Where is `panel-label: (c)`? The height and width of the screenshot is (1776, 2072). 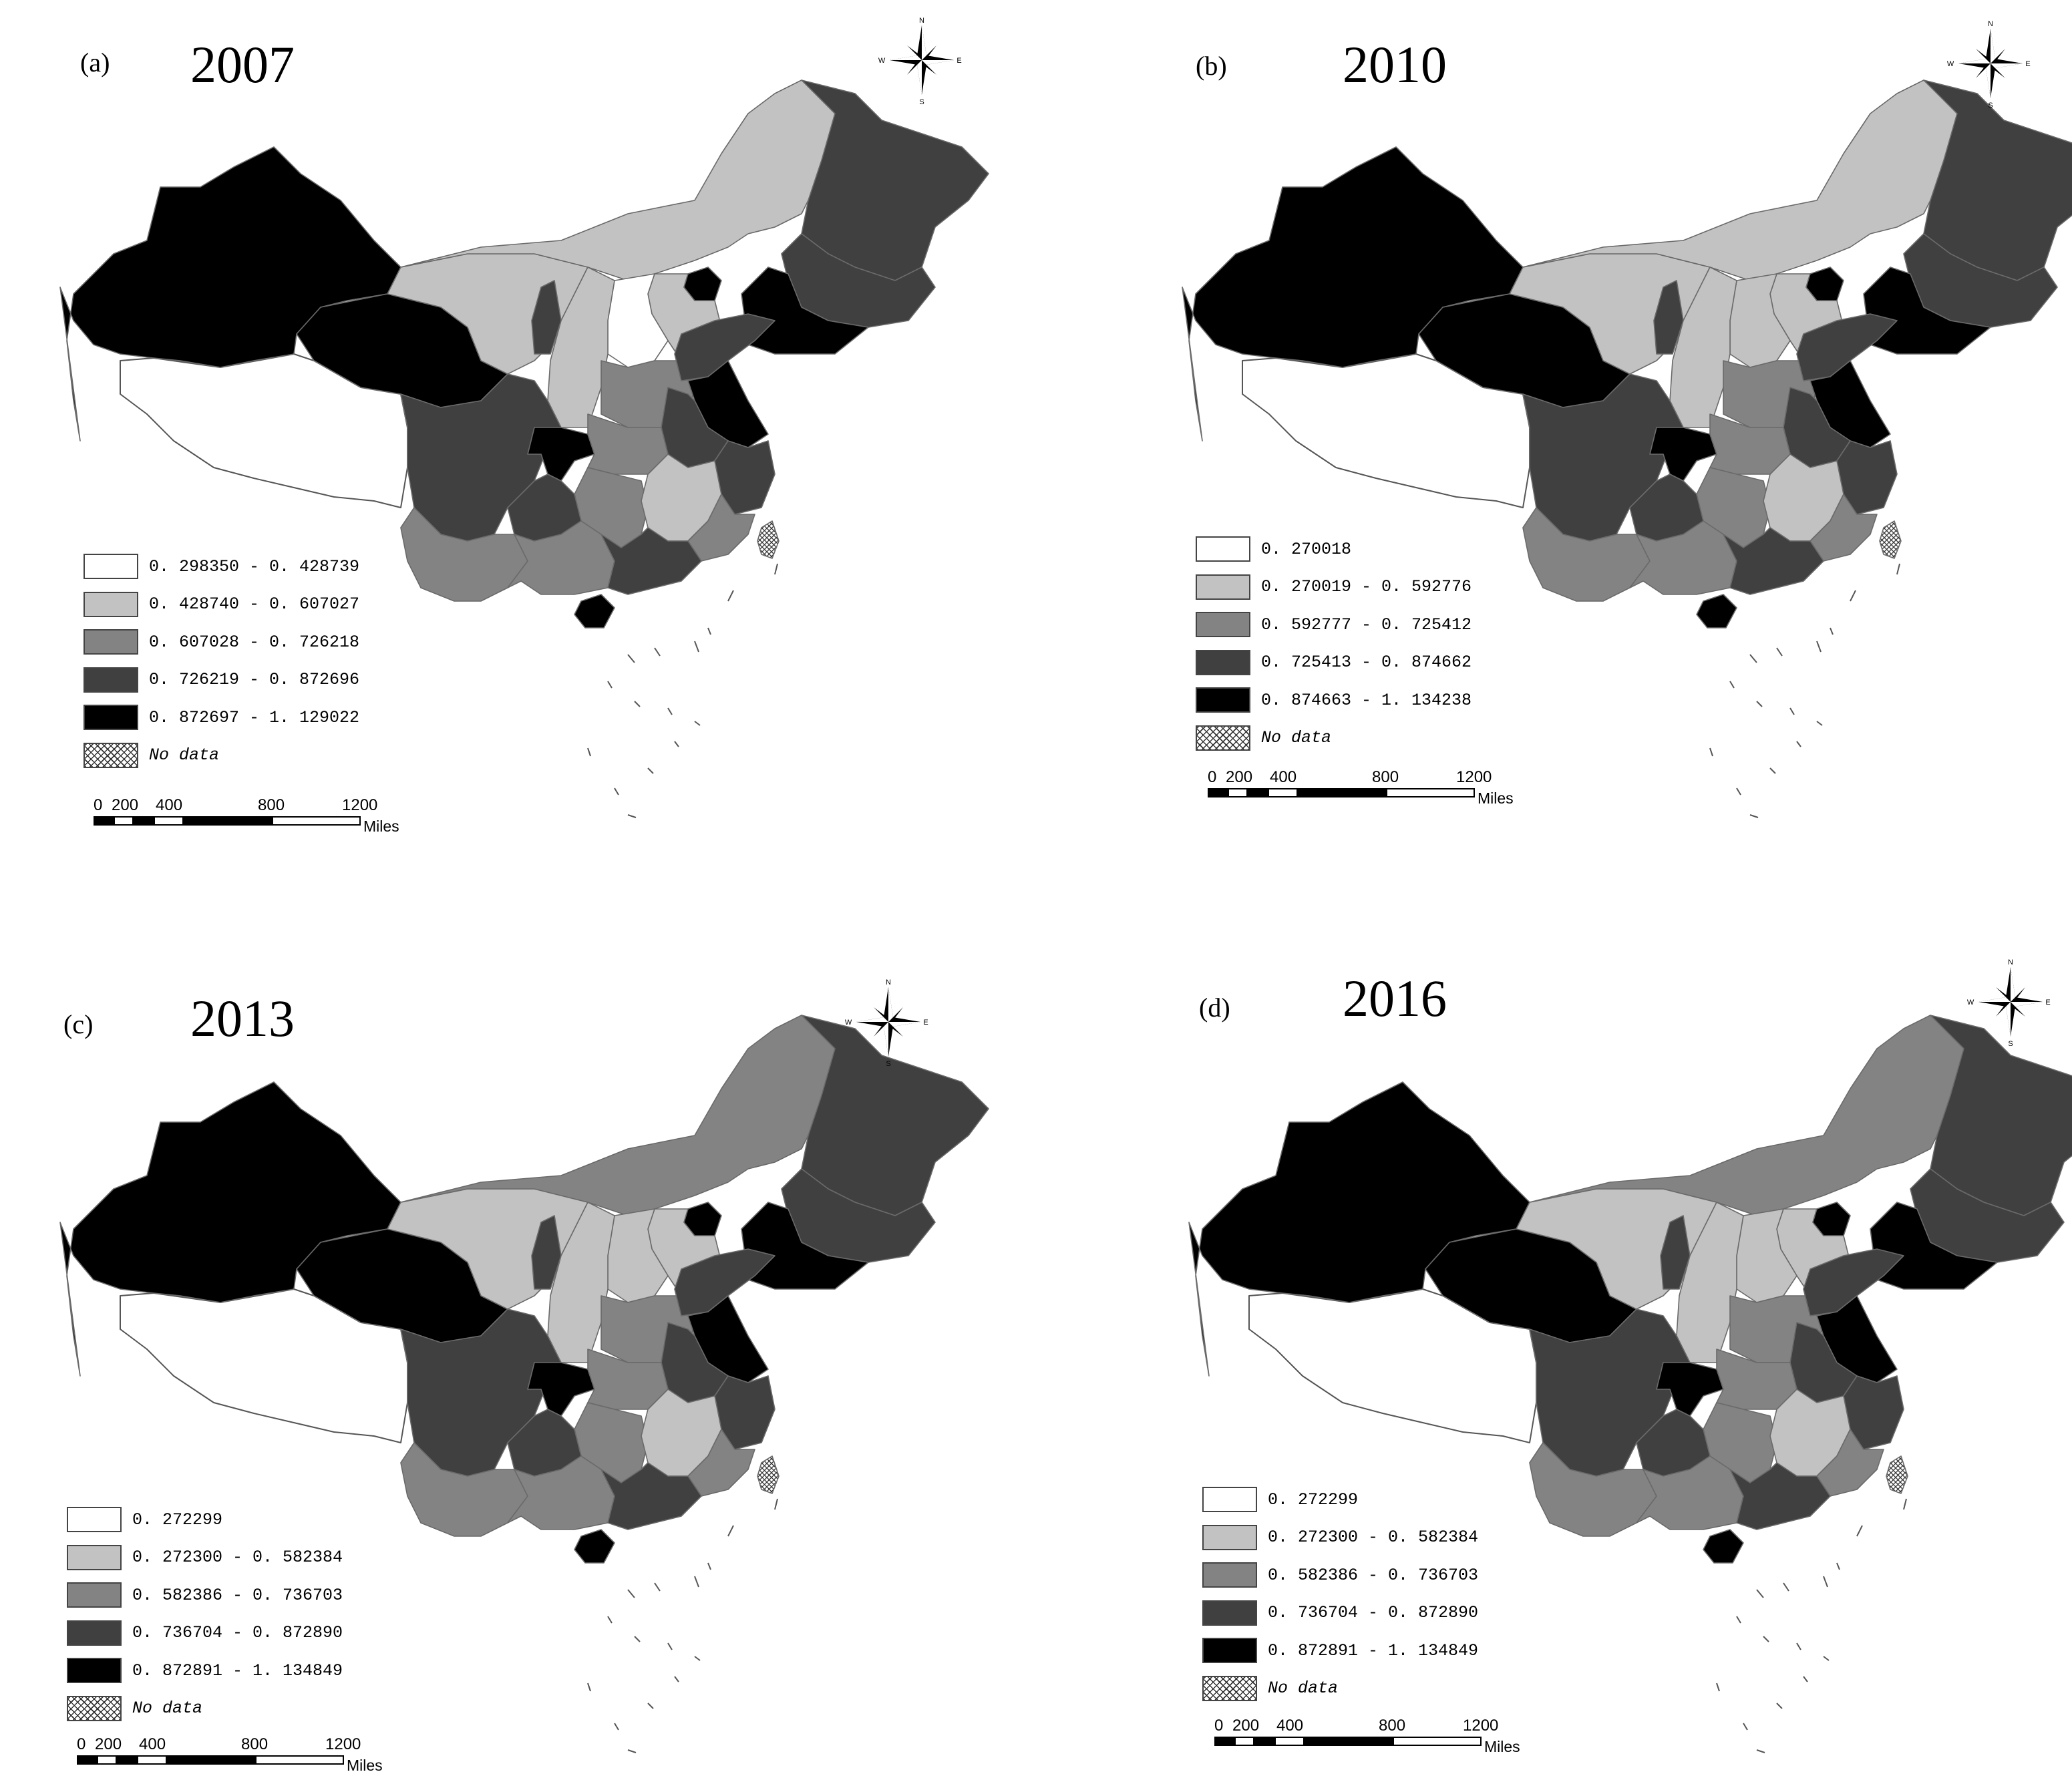 panel-label: (c) is located at coordinates (78, 1024).